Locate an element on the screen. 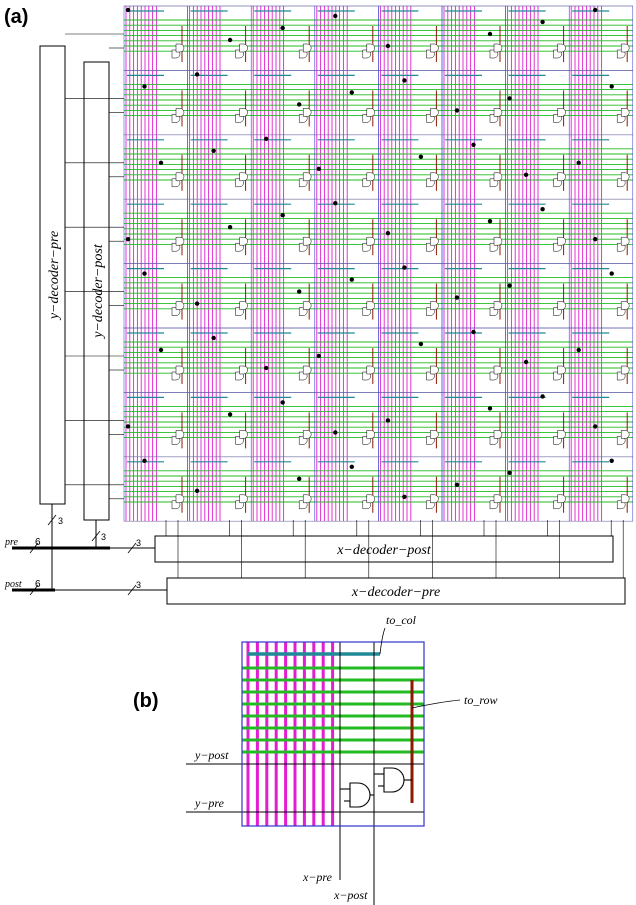  panel-a-label: (a) is located at coordinates (16, 17).